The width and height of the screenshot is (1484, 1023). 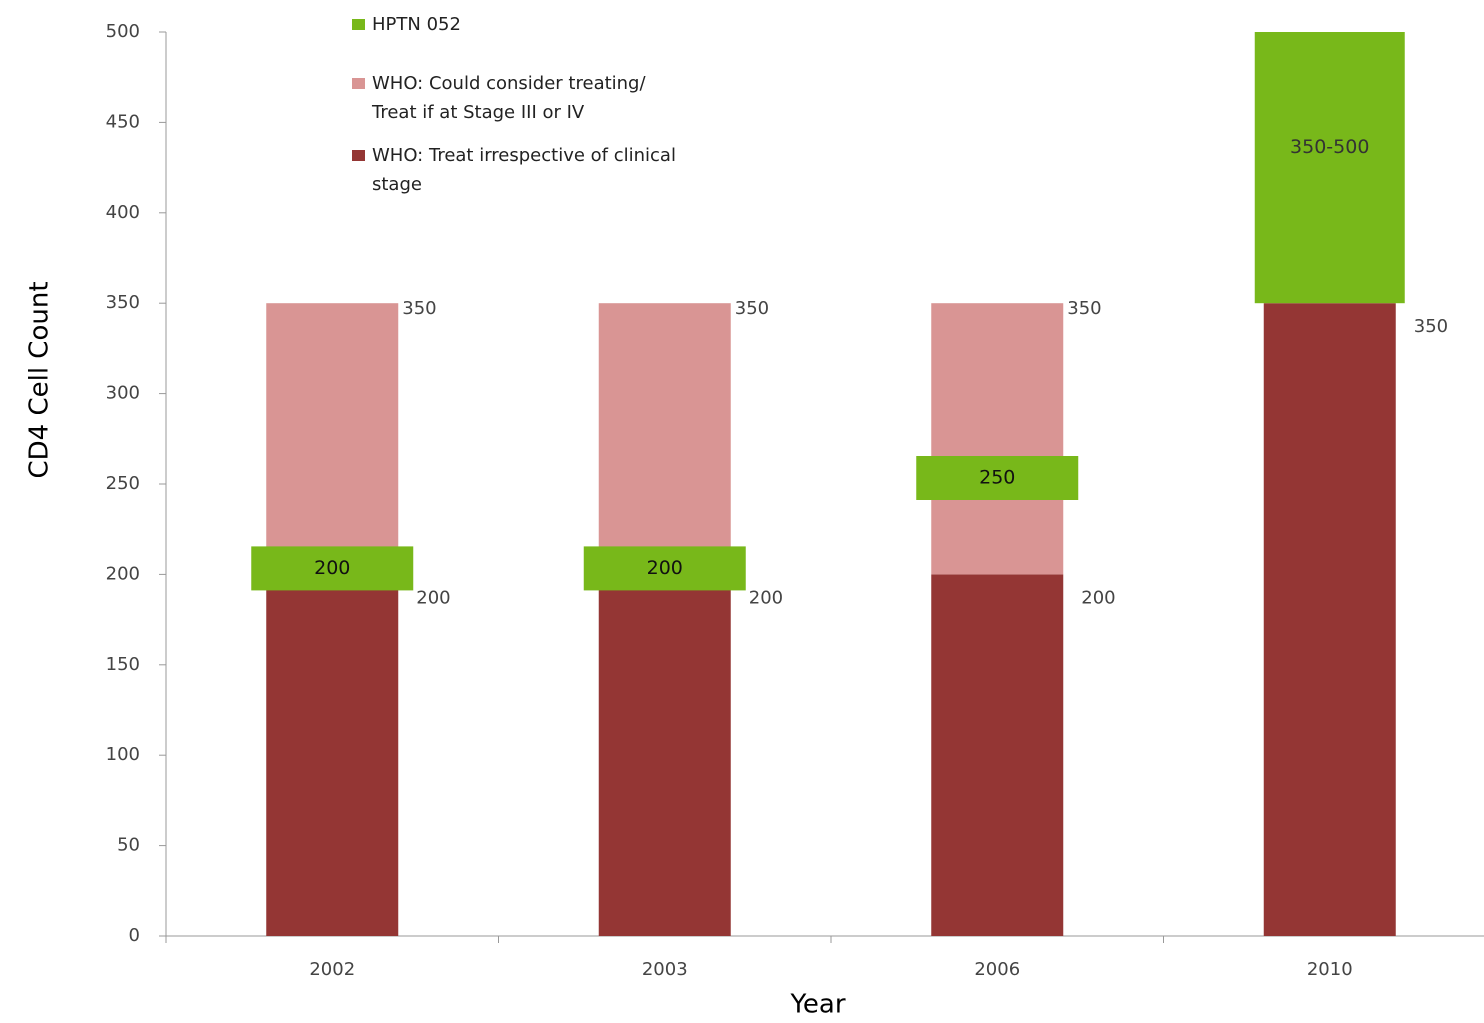 I want to click on y-tick-label: 200, so click(x=123, y=573).